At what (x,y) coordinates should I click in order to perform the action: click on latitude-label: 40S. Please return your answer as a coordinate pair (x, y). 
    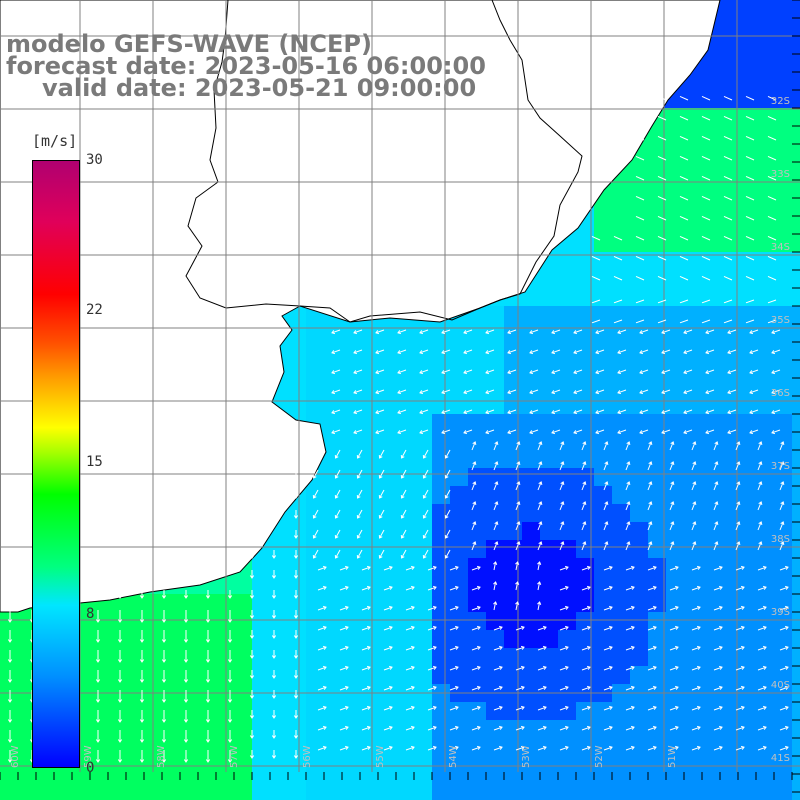
    Looking at the image, I should click on (780, 685).